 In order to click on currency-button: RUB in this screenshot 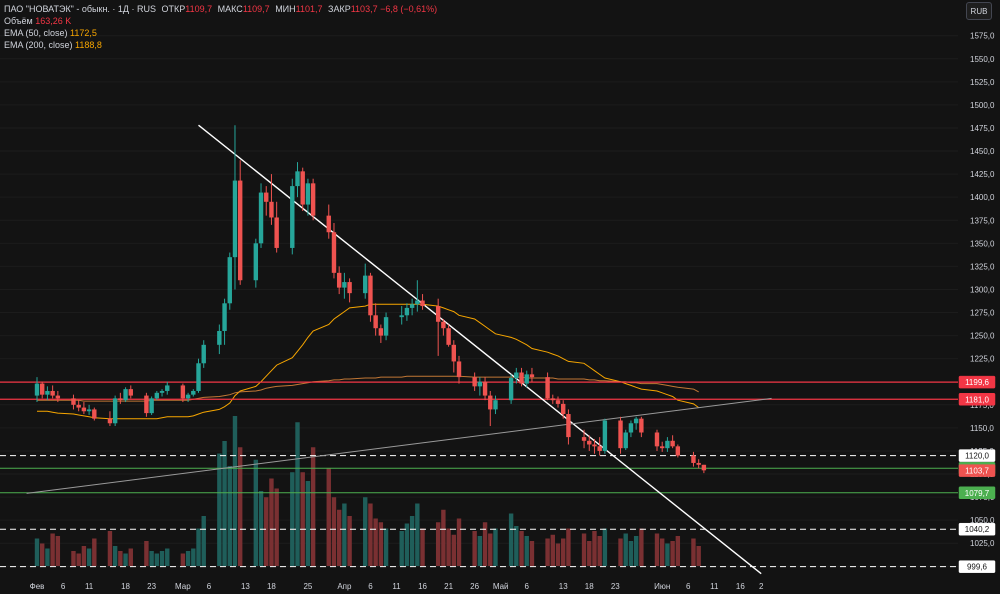, I will do `click(979, 11)`.